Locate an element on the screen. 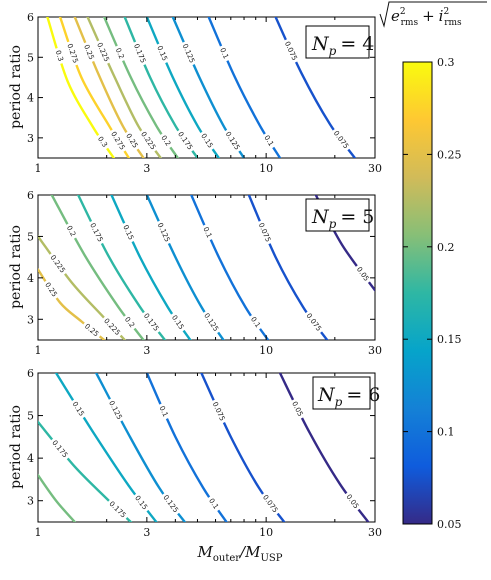 The image size is (491, 580). panel-label-box: Np = 5 is located at coordinates (339, 215).